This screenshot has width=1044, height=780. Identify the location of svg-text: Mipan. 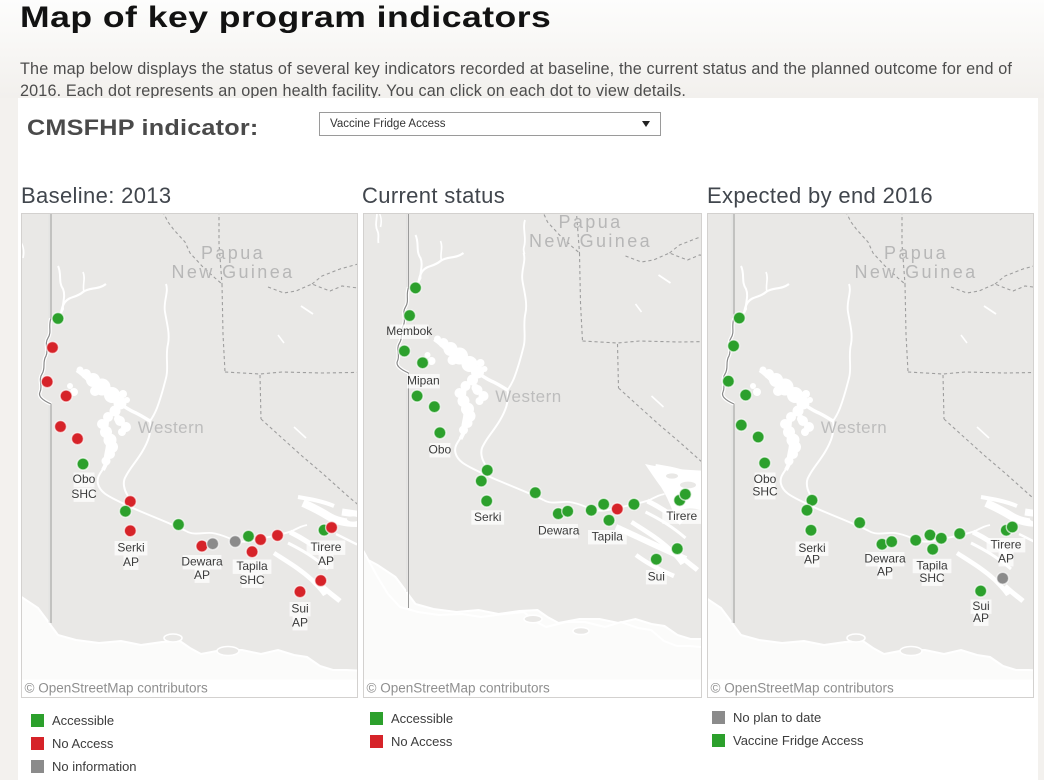
(423, 381).